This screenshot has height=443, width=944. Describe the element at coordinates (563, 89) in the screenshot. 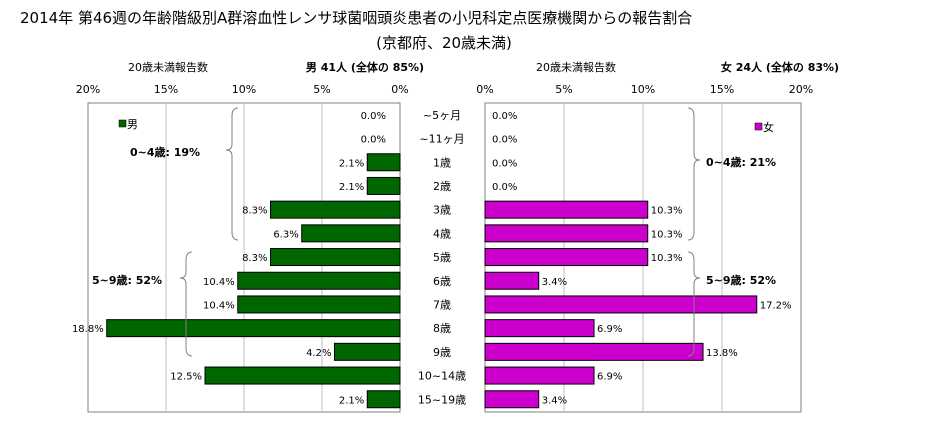

I see `female-tick-label: 5%` at that location.